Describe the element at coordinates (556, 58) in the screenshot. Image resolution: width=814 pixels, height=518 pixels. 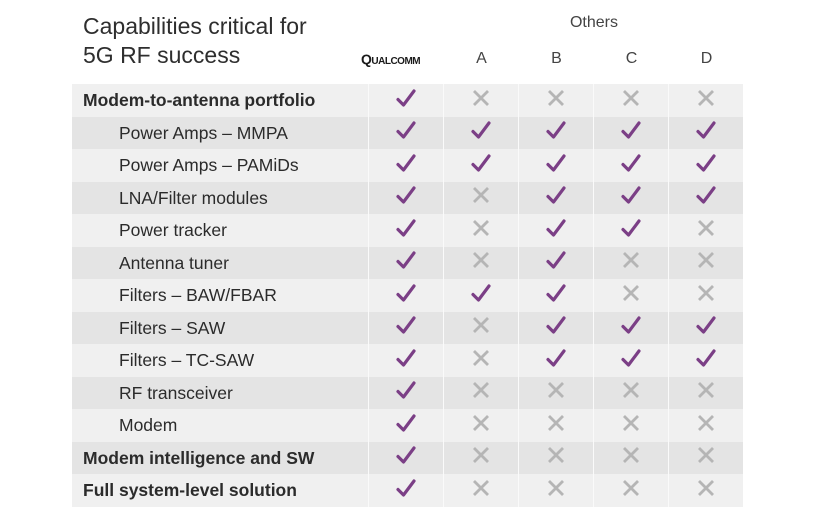
I see `column-header-b: B` at that location.